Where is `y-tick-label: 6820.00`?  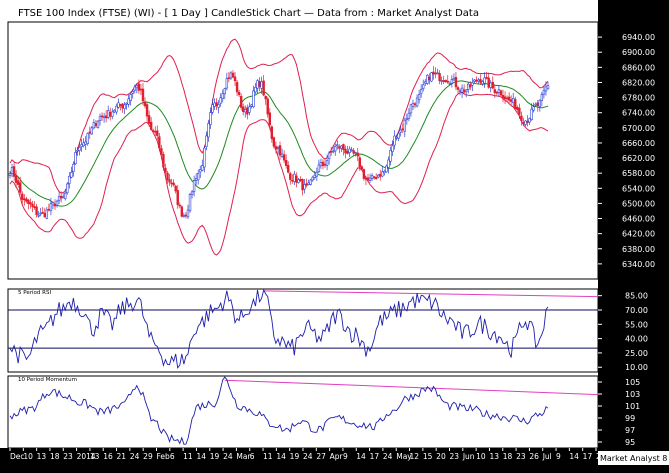 y-tick-label: 6820.00 is located at coordinates (638, 82).